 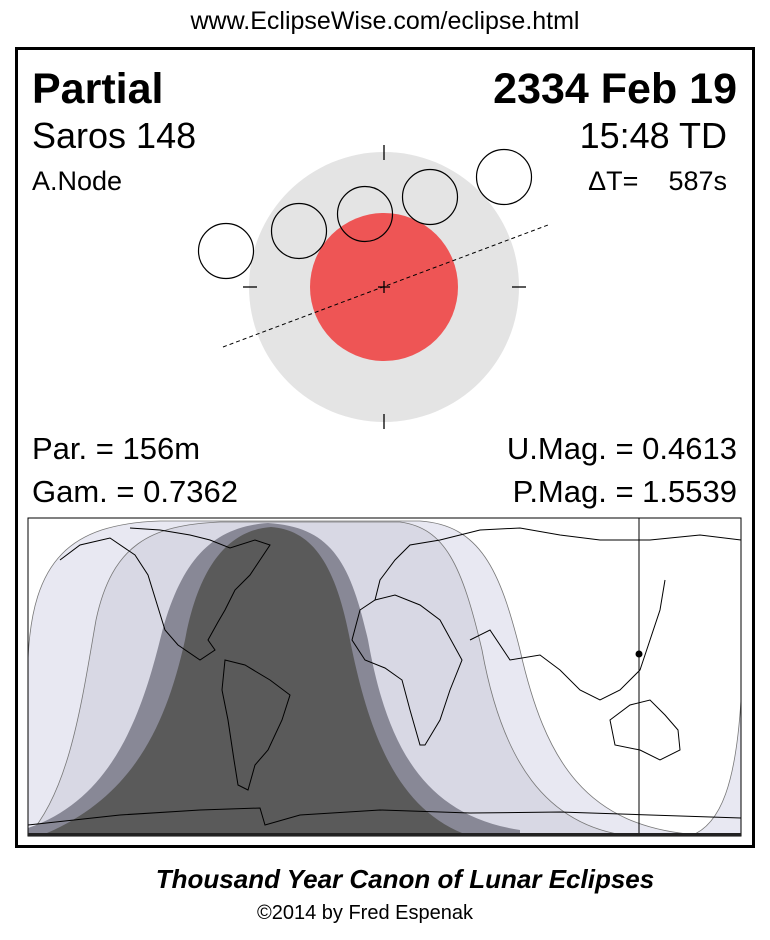 I want to click on south-america-coast, so click(x=256, y=725).